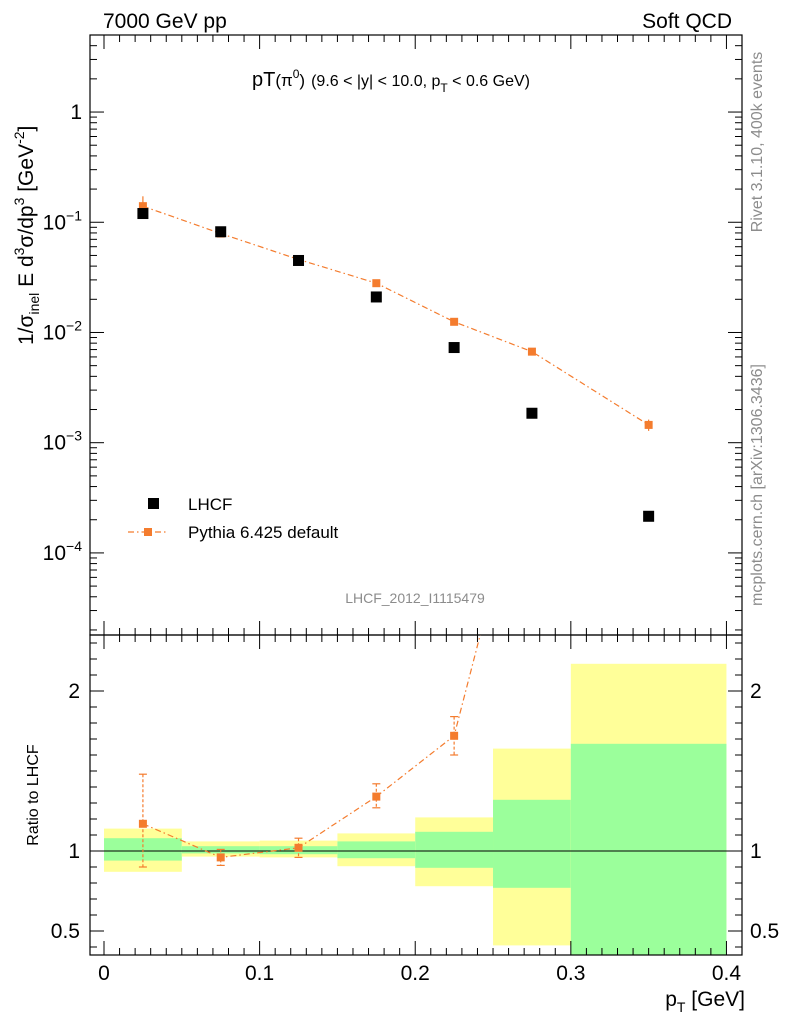  I want to click on rivet-label: Rivet 3.1.10, 400k events, so click(757, 142).